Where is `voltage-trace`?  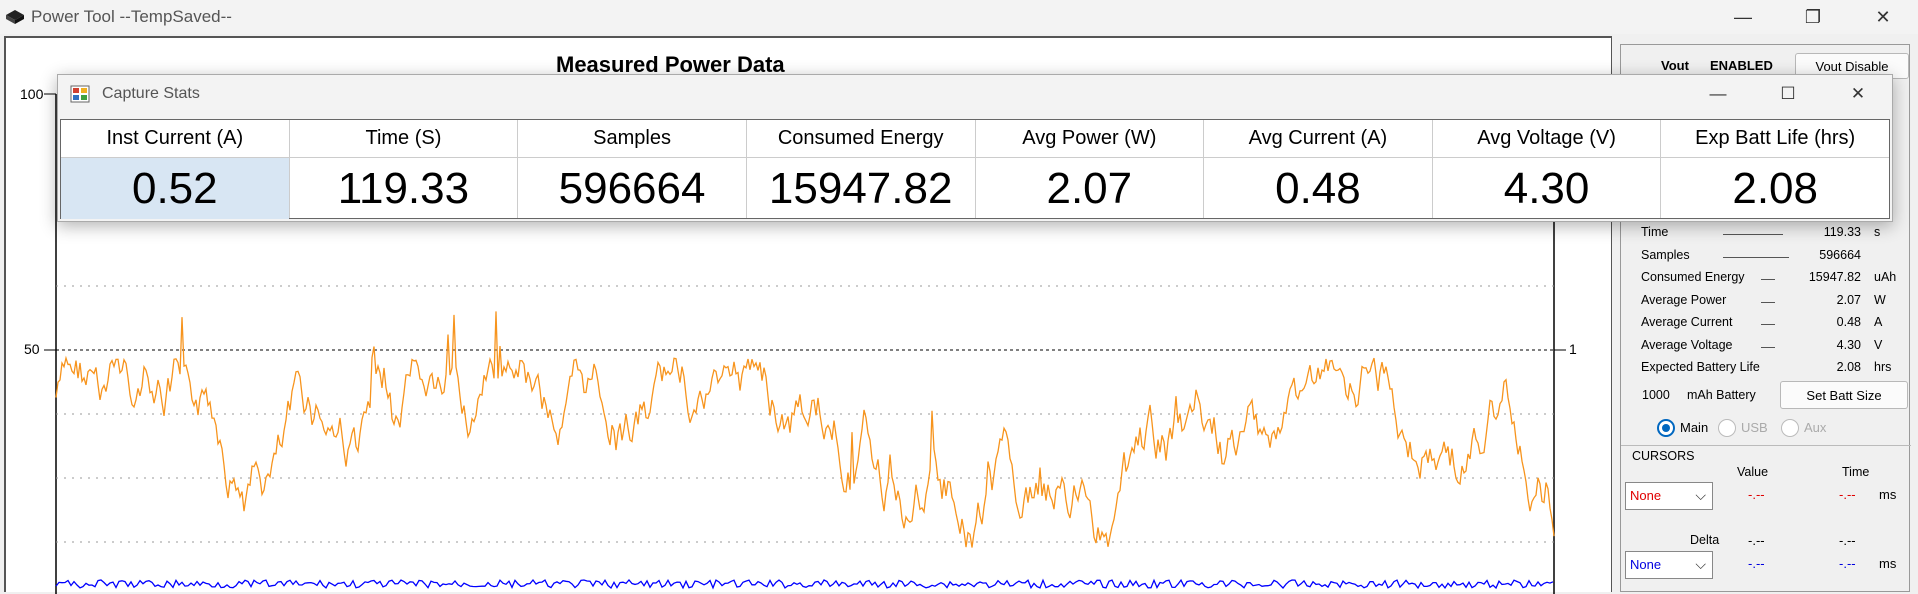
voltage-trace is located at coordinates (804, 584).